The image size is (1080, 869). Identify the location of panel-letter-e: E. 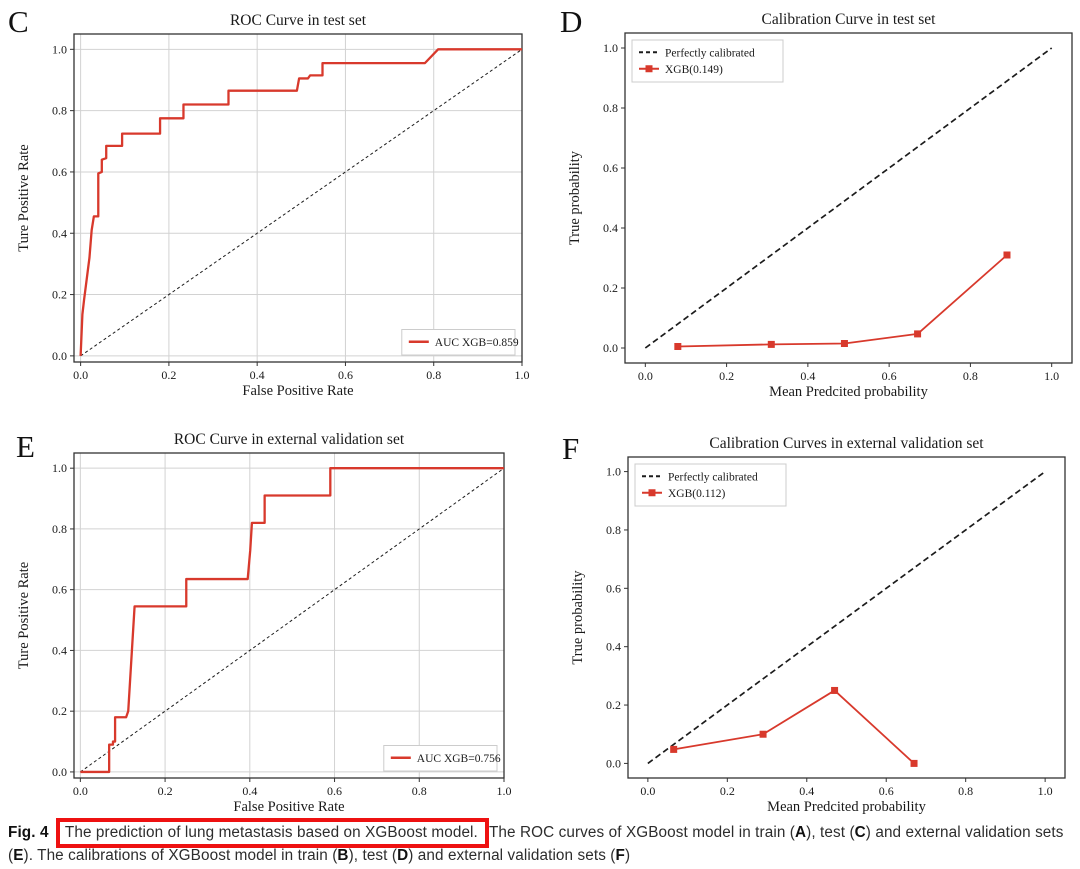
(25, 446).